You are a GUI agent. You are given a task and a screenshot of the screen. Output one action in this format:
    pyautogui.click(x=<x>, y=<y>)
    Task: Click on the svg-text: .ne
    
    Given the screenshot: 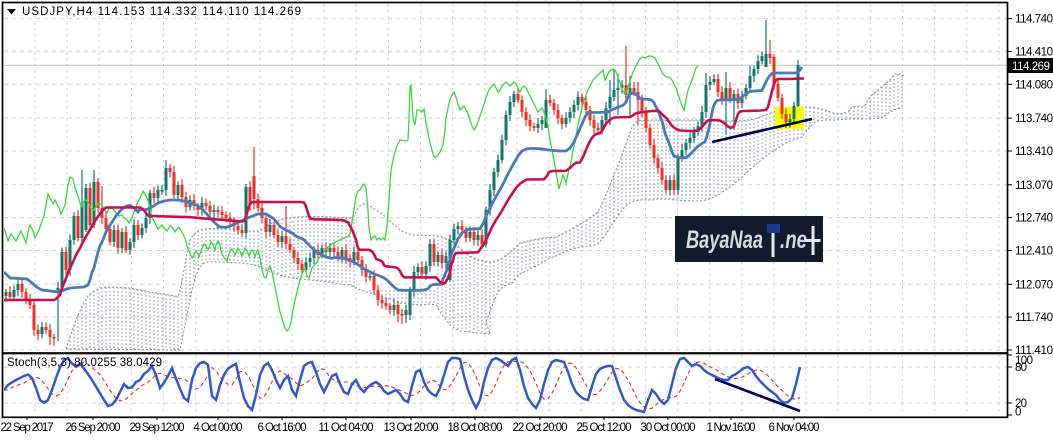 What is the action you would take?
    pyautogui.click(x=793, y=240)
    